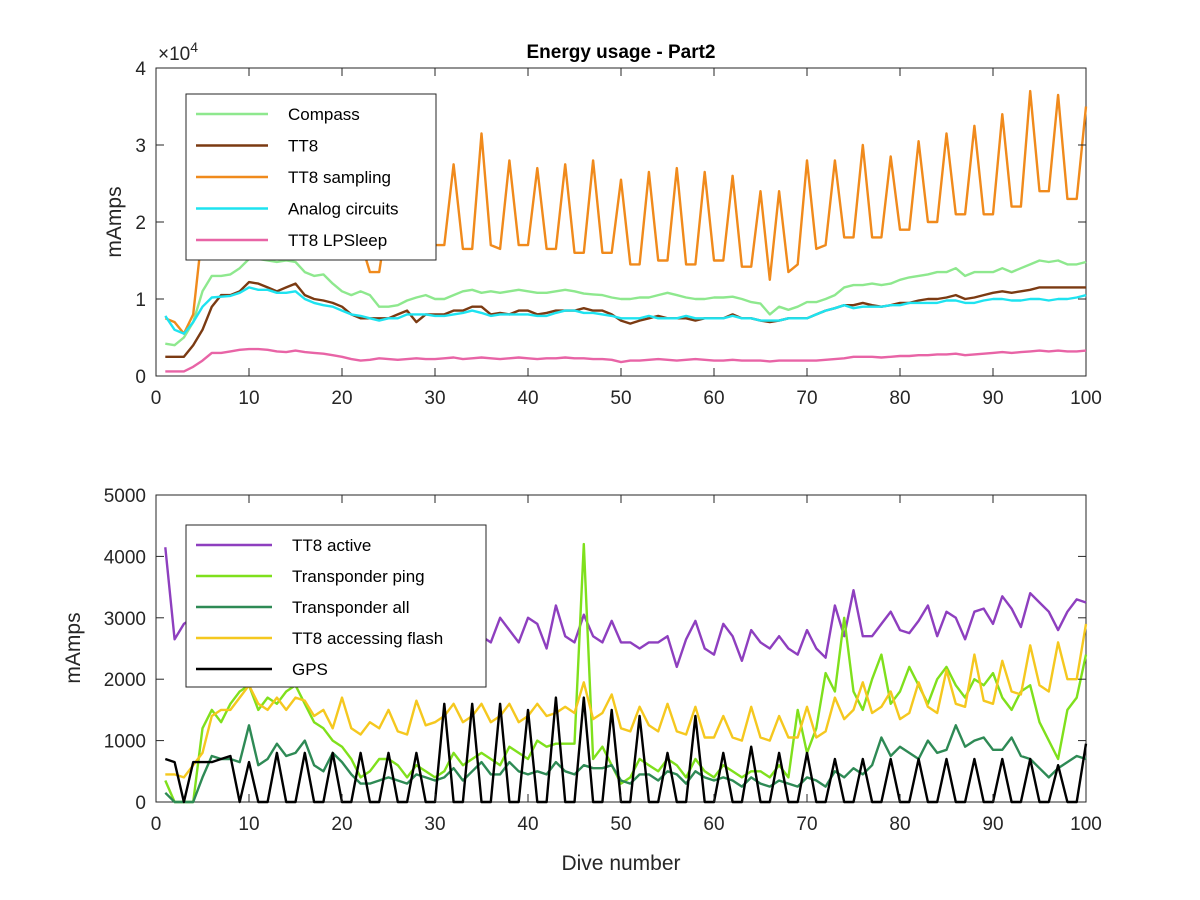 The image size is (1200, 900). Describe the element at coordinates (125, 619) in the screenshot. I see `y-tick-label: 3000` at that location.